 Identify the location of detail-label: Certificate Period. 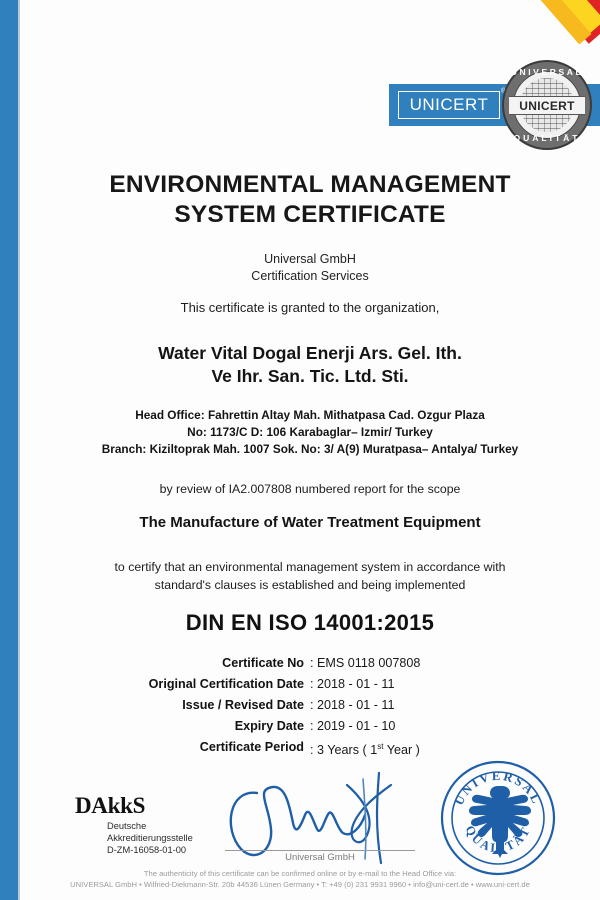
(251, 747).